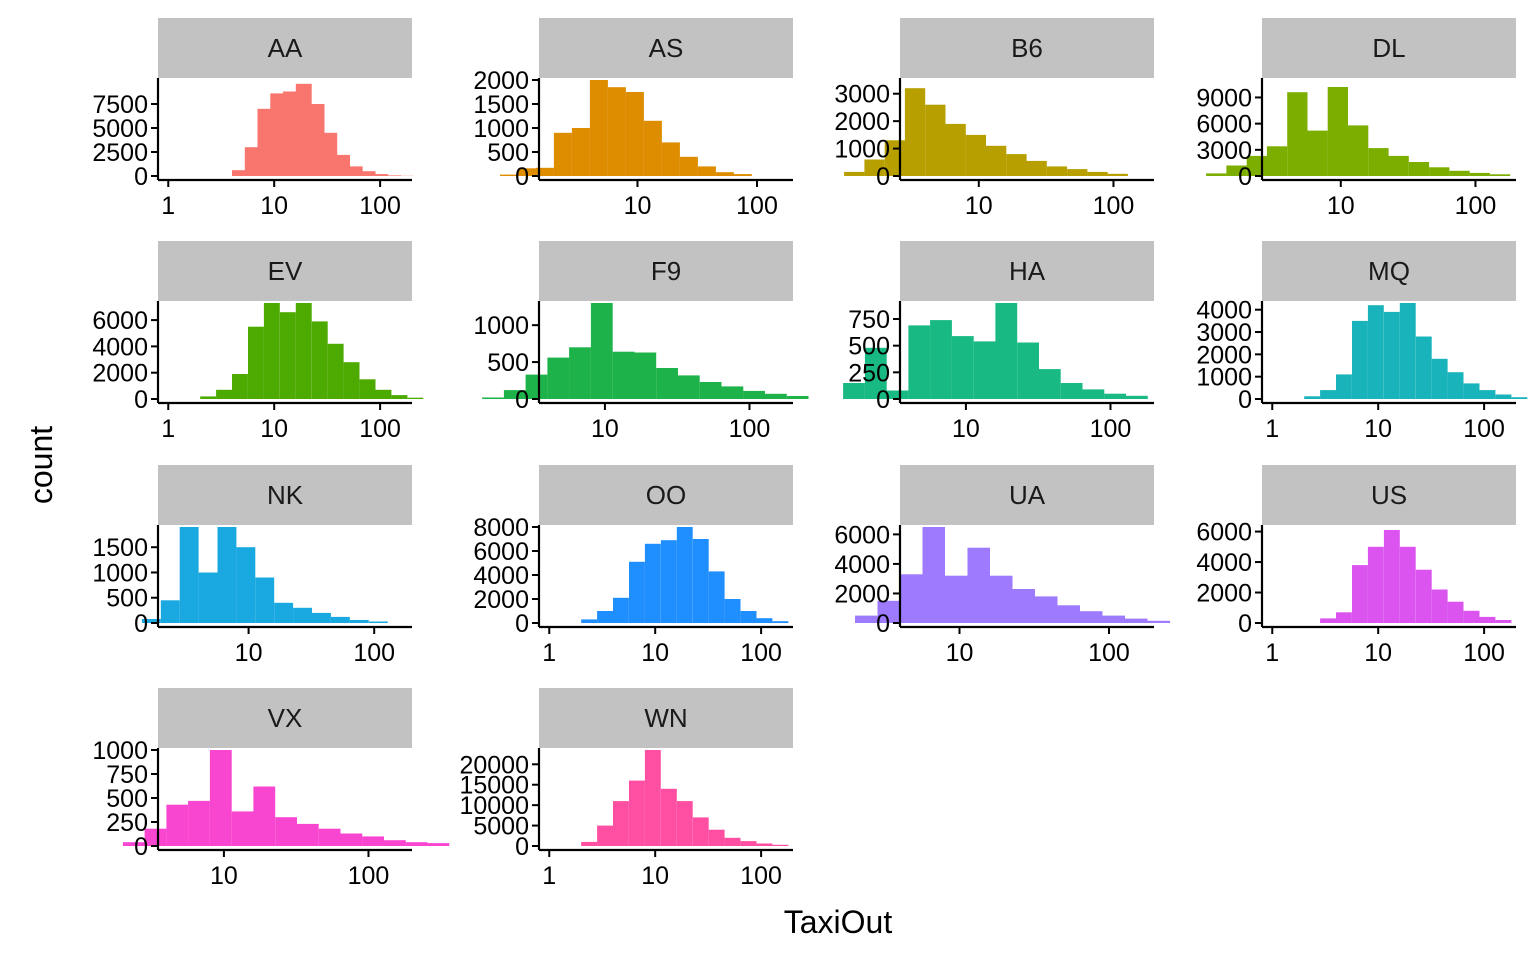  I want to click on facet-strip-label: WN, so click(665, 718).